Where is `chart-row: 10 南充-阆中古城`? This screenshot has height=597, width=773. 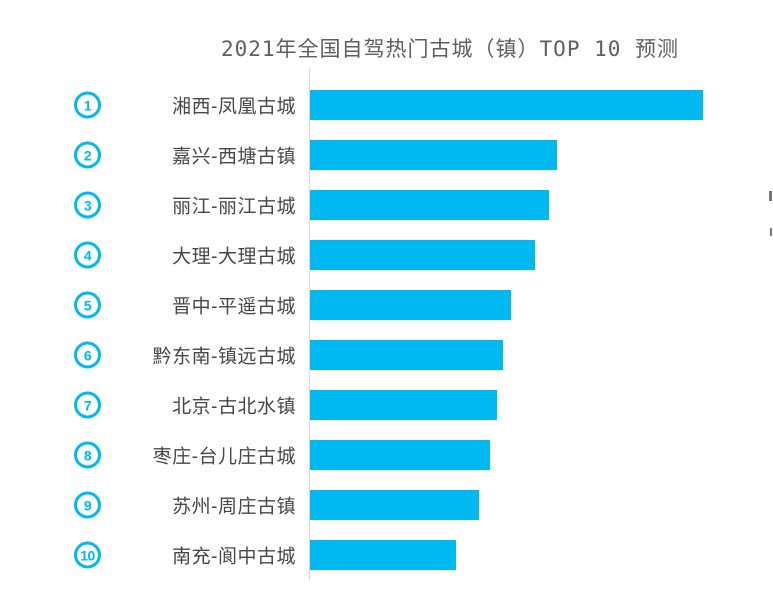
chart-row: 10 南充-阆中古城 is located at coordinates (386, 555).